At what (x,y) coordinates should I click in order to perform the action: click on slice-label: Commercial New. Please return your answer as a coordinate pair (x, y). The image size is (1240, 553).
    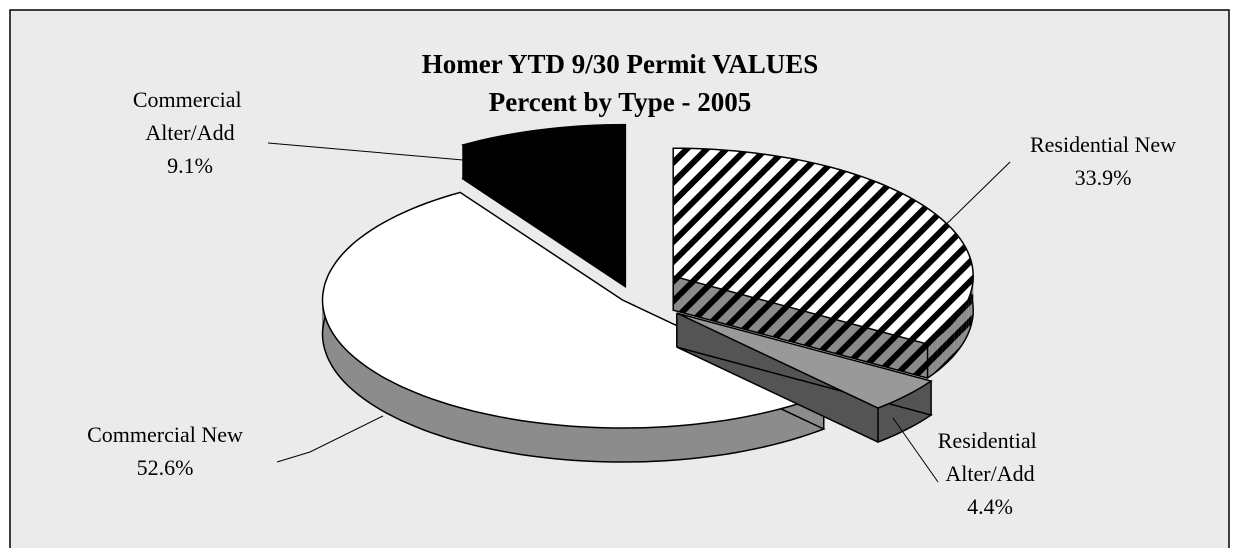
    Looking at the image, I should click on (165, 434).